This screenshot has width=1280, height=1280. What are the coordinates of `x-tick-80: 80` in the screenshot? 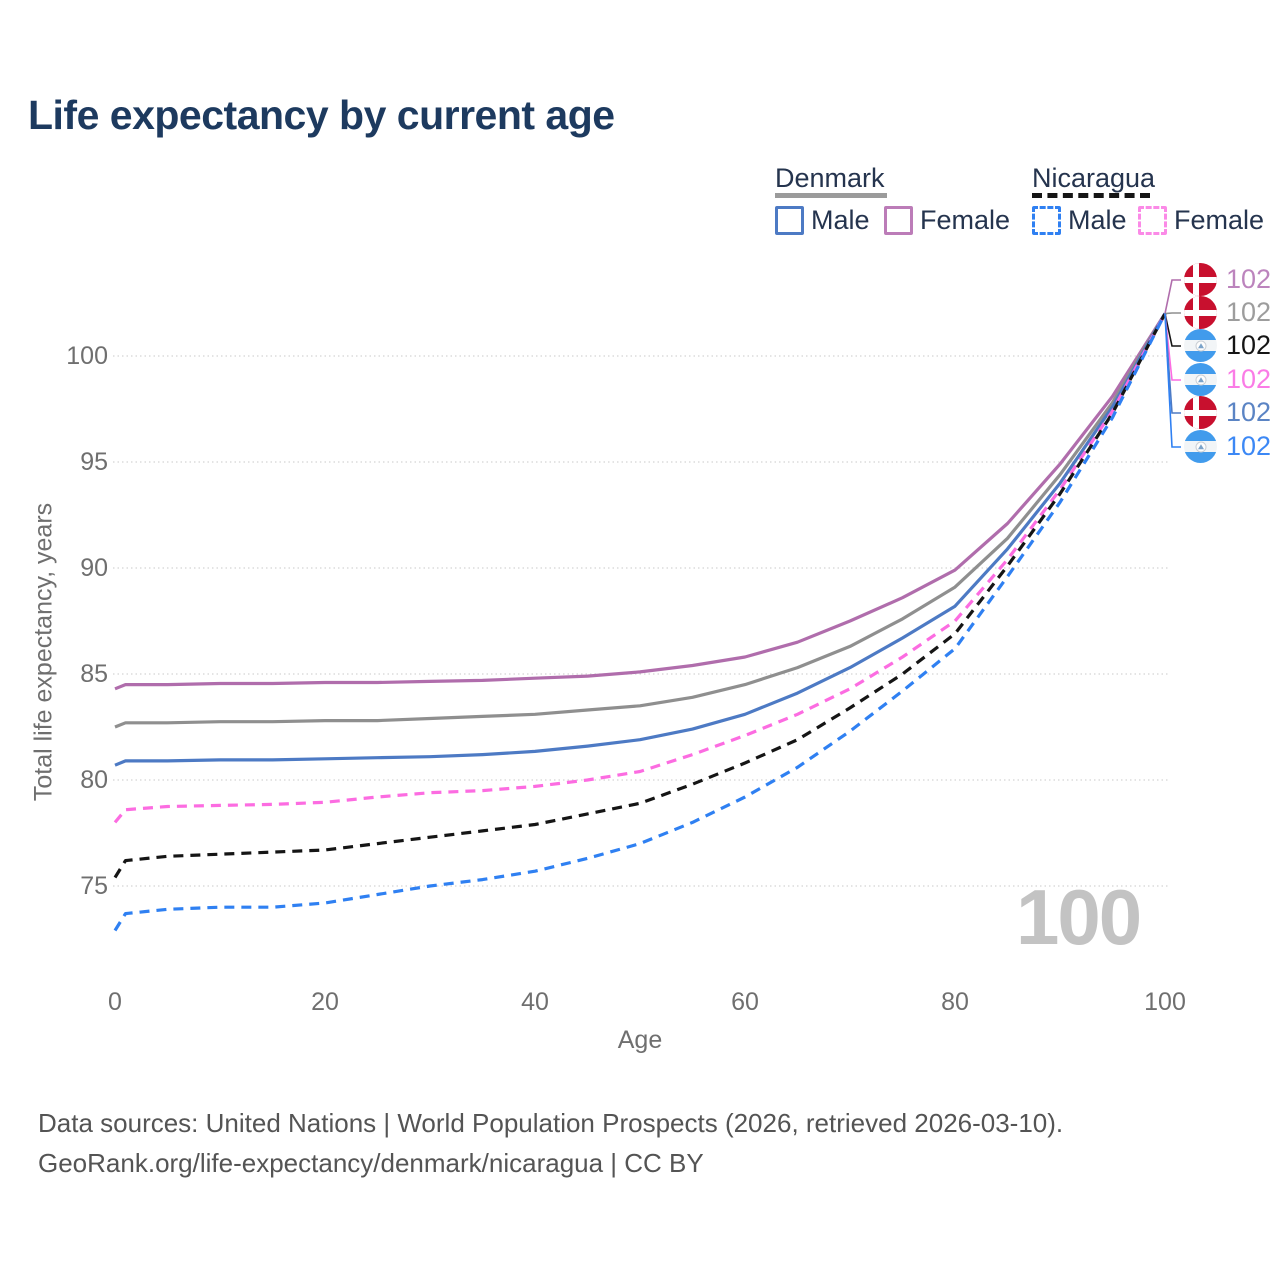 It's located at (955, 1002).